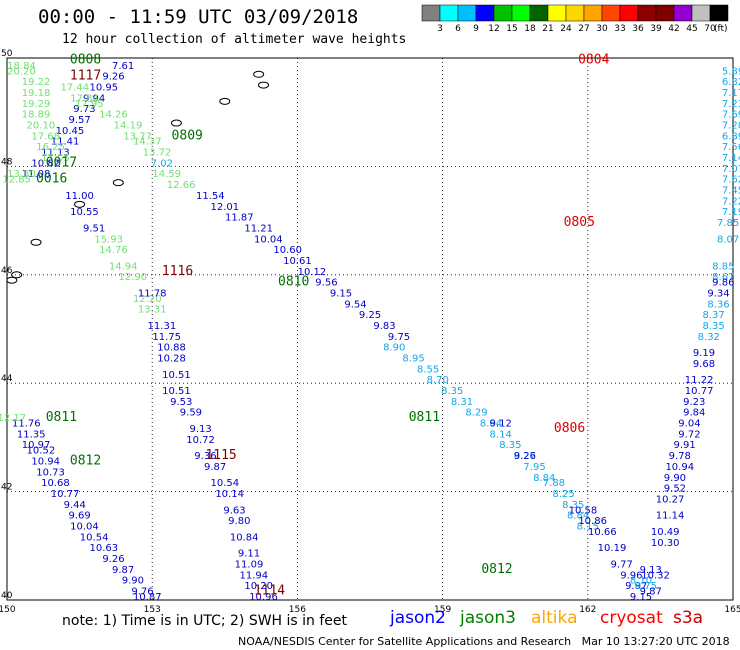 Image resolution: width=740 pixels, height=650 pixels. What do you see at coordinates (723, 277) in the screenshot?
I see `wave-height-value: 8.67` at bounding box center [723, 277].